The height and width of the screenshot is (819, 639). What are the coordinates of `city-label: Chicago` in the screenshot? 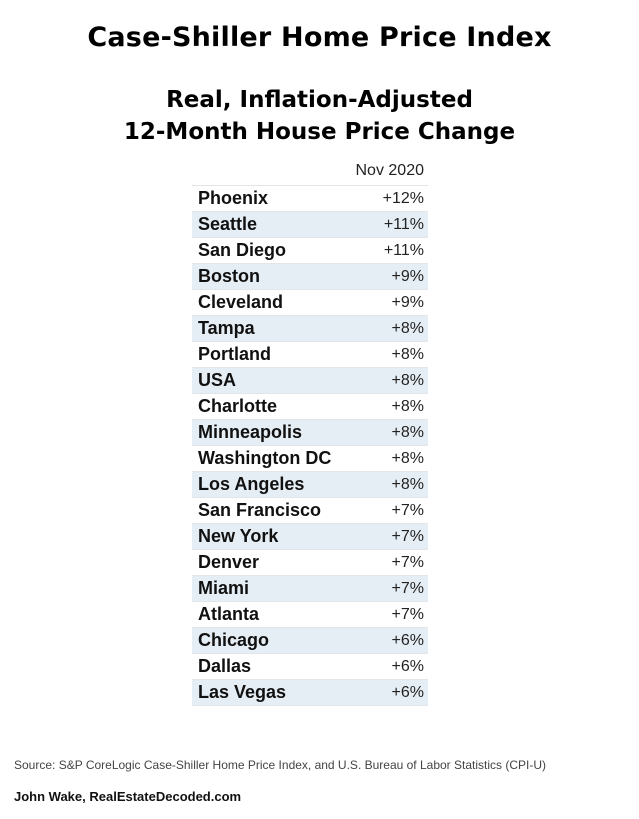 It's located at (234, 640).